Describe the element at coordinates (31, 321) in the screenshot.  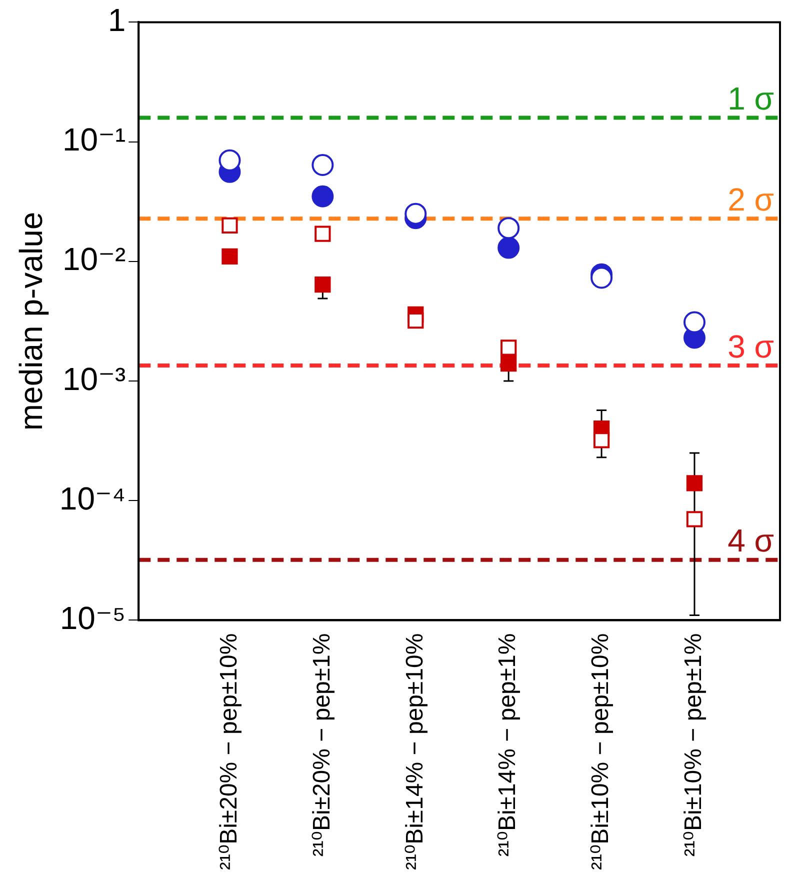
I see `y-axis-title: median p-value` at that location.